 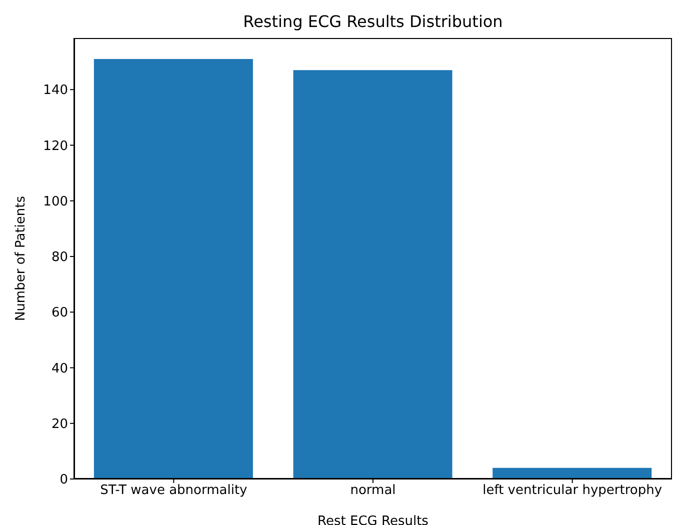 I want to click on y-tick-label: 0, so click(x=64, y=480).